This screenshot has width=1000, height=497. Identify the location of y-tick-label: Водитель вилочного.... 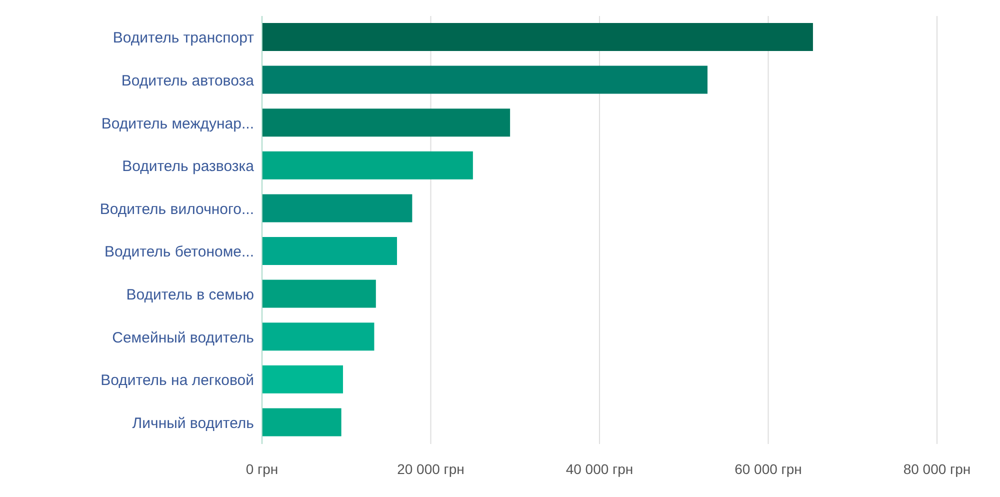
(177, 209).